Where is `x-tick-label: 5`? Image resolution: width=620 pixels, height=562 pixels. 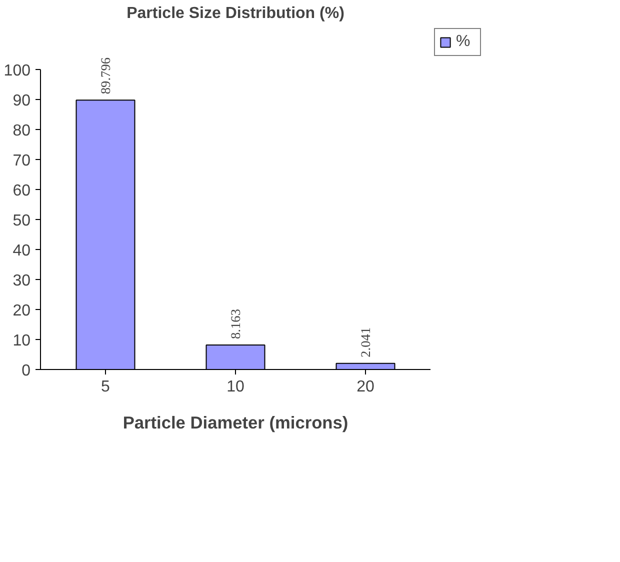
x-tick-label: 5 is located at coordinates (105, 387).